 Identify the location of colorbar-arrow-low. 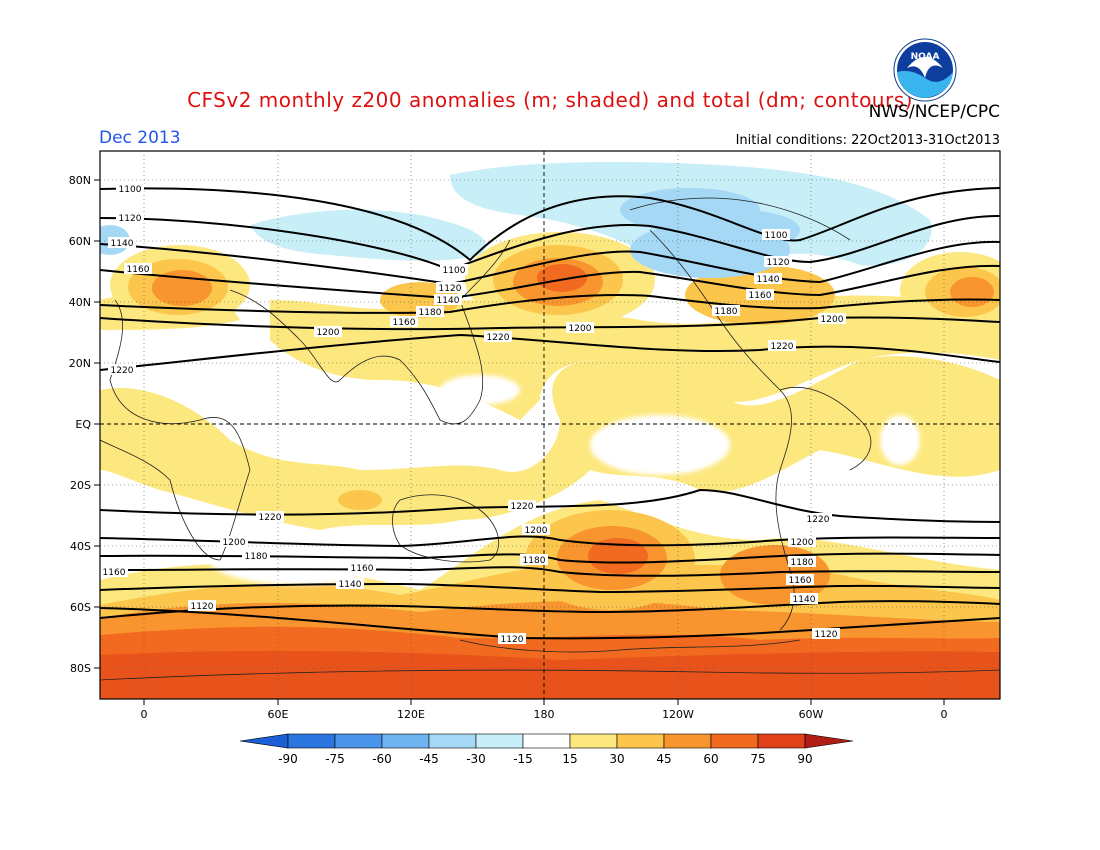
(264, 741).